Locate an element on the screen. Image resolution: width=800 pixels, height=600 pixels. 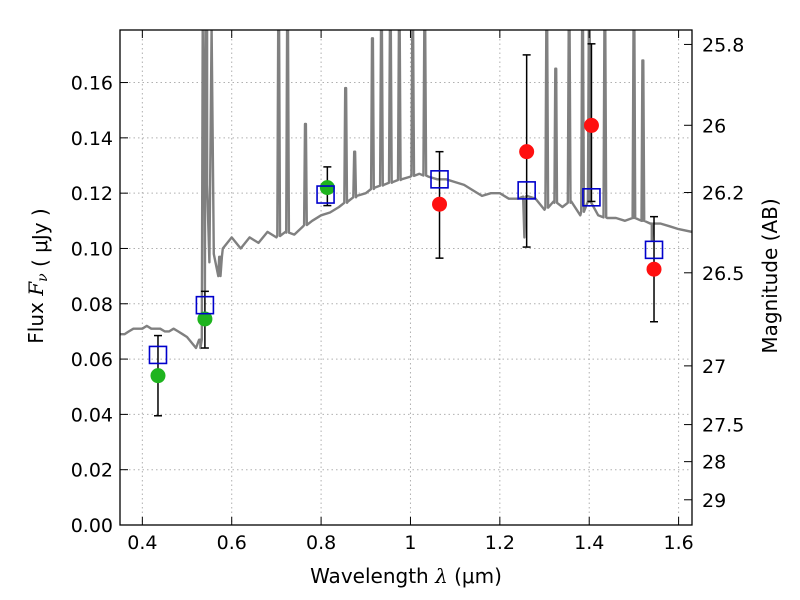
right-axis-ticks: 25.8 26 26.2 26.5 27 27.5 28 29 is located at coordinates (714, 273).